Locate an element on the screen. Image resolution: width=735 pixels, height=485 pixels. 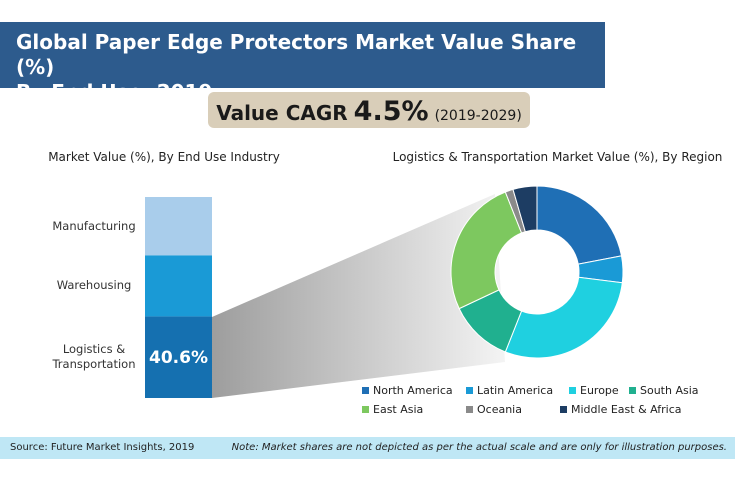
legend-item: North America is located at coordinates (407, 390).